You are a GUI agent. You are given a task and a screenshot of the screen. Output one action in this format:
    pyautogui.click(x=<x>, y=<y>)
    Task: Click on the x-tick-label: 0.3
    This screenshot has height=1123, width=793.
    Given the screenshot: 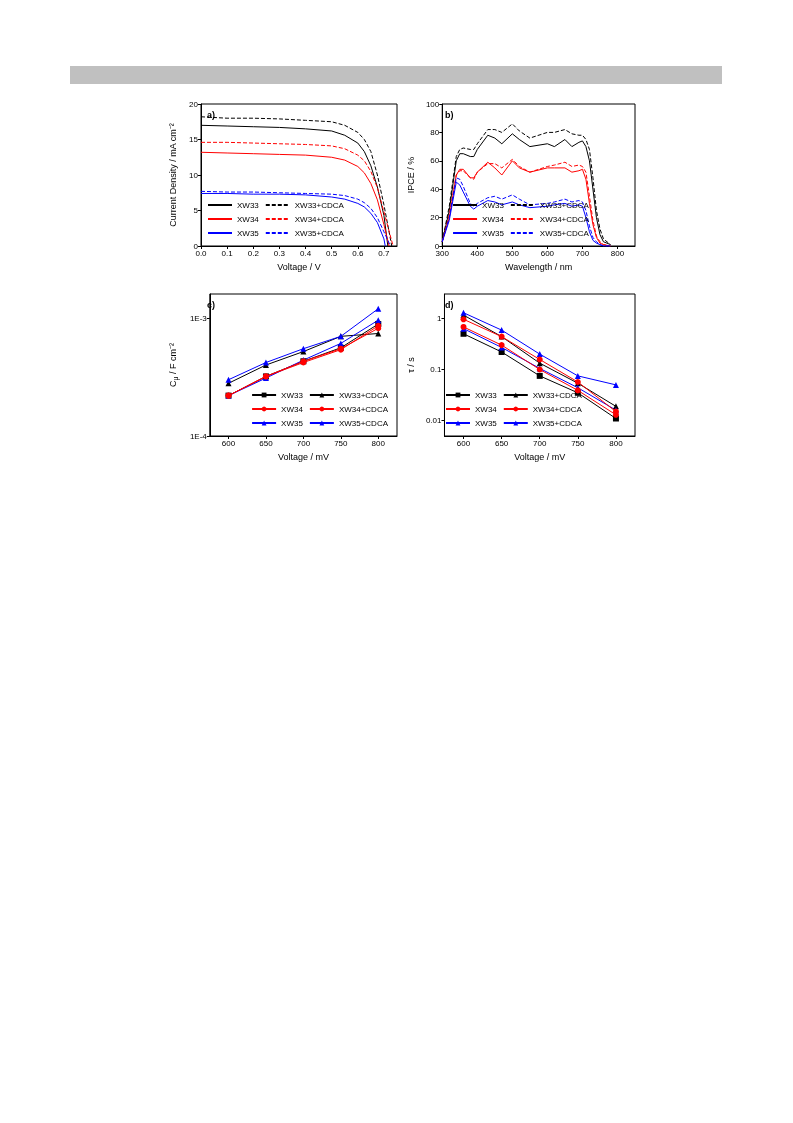 What is the action you would take?
    pyautogui.click(x=279, y=253)
    